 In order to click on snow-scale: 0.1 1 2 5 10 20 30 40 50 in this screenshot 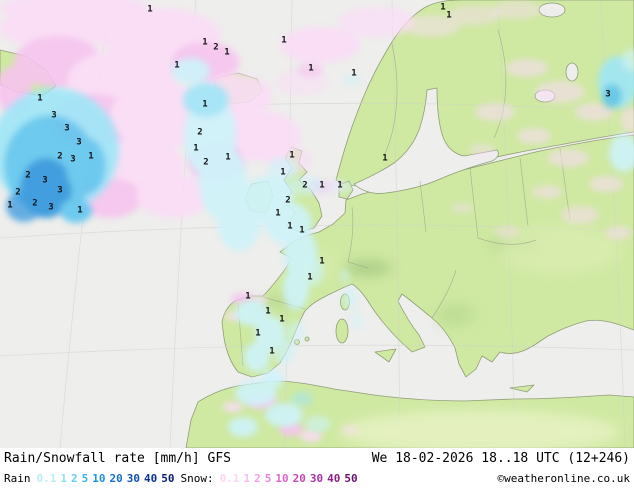, I will do `click(289, 479)`.